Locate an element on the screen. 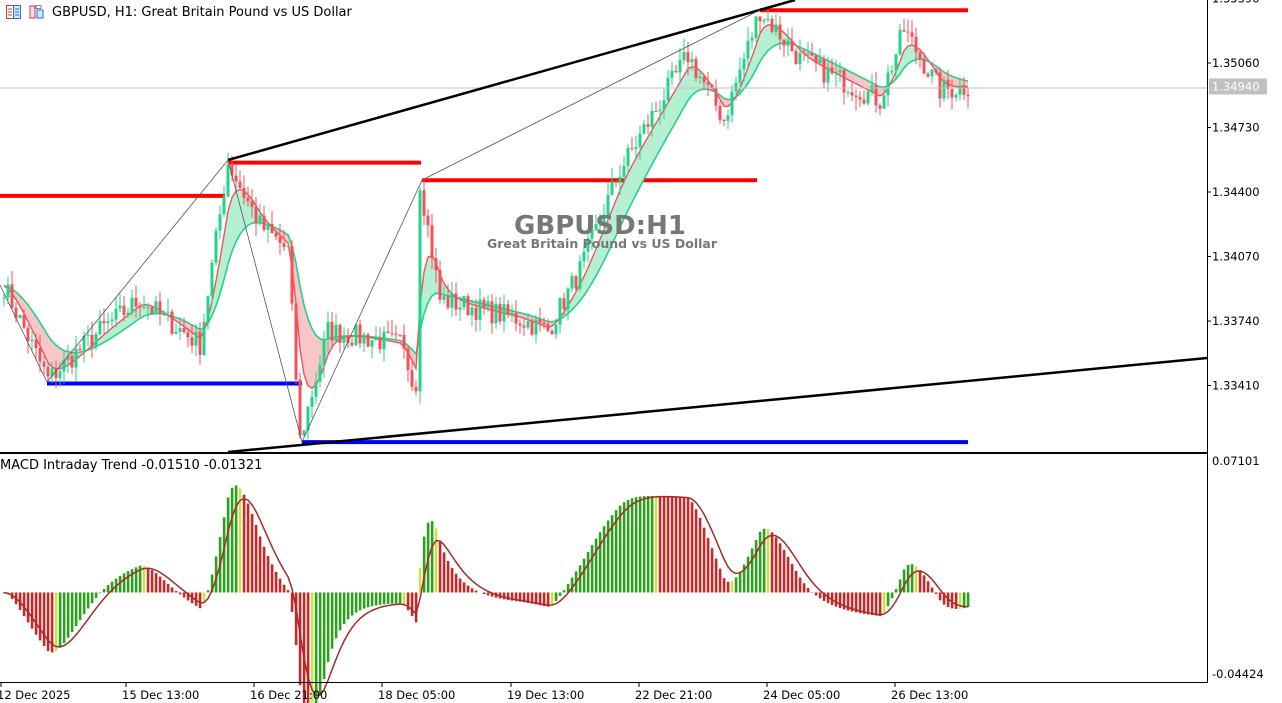 This screenshot has width=1282, height=703. symbol-icon is located at coordinates (36, 12).